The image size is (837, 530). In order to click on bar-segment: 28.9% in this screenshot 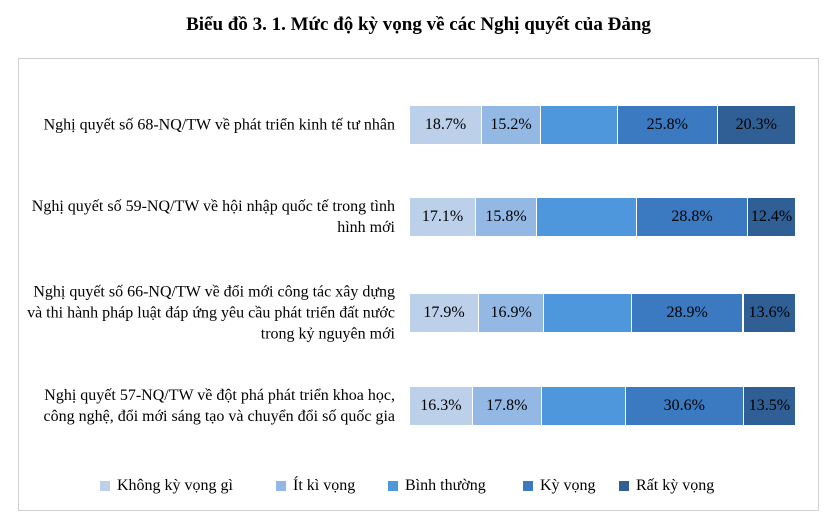, I will do `click(687, 313)`.